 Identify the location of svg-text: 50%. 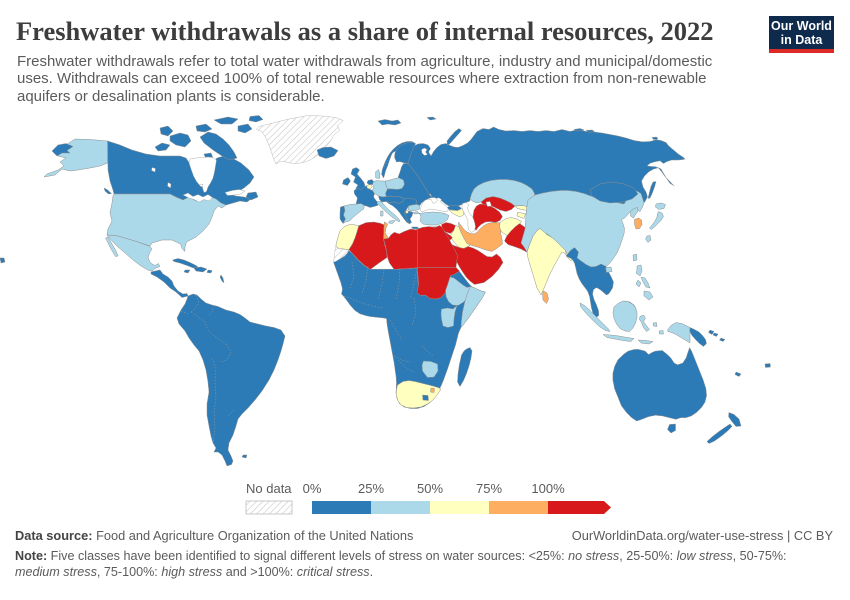
(430, 488).